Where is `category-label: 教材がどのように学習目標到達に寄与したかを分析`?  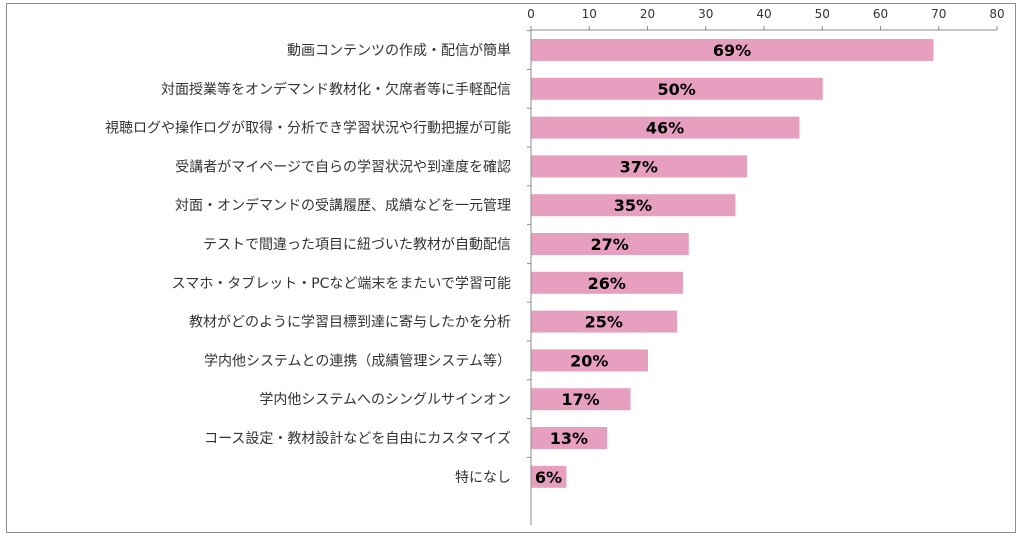 category-label: 教材がどのように学習目標到達に寄与したかを分析 is located at coordinates (350, 322).